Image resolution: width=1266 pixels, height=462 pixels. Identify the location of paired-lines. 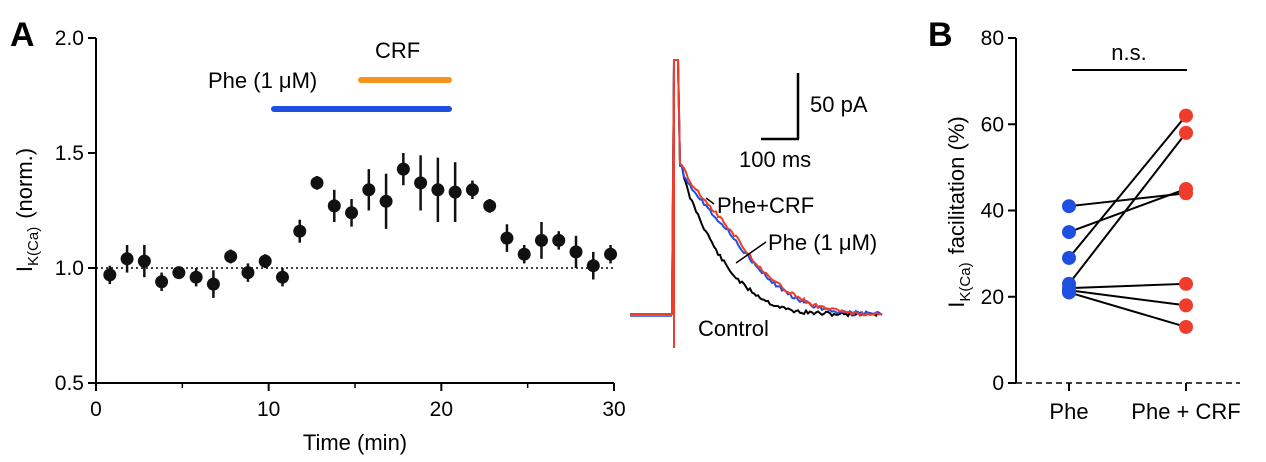
(1127, 221).